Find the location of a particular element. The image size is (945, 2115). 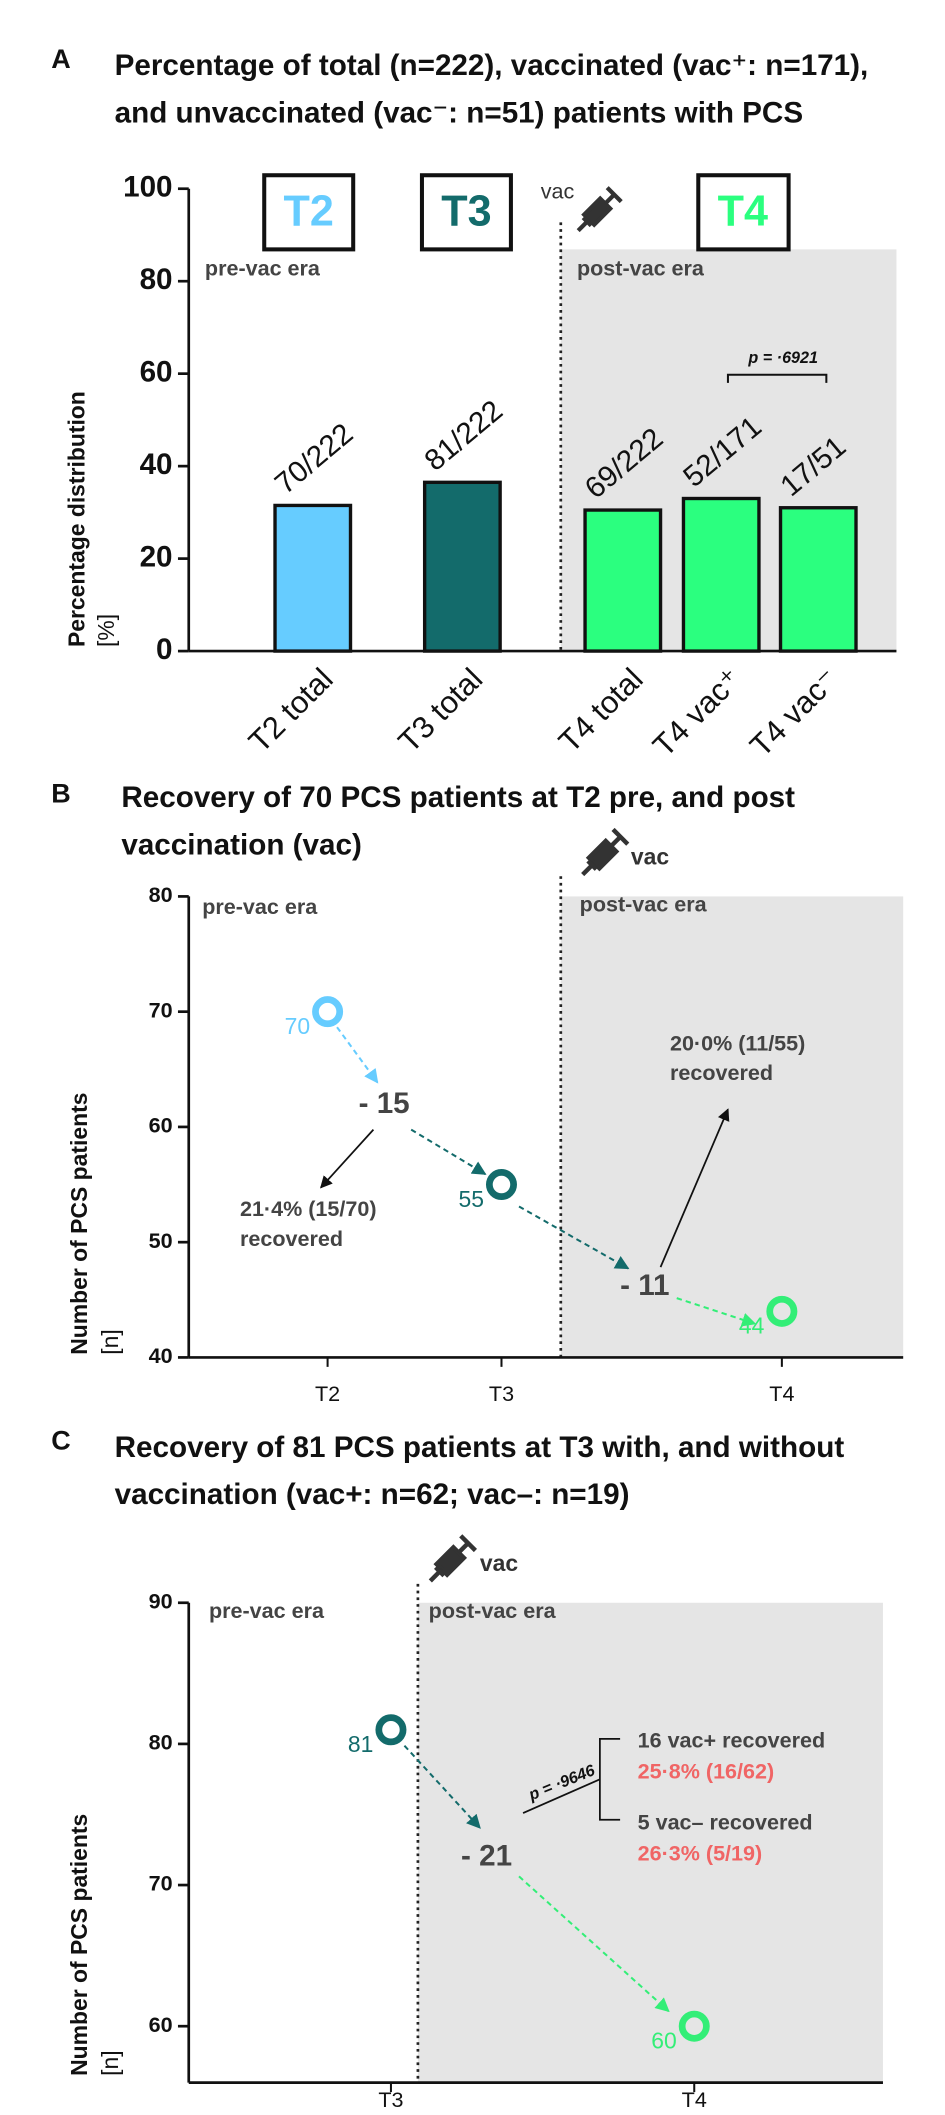

time-label: T2 is located at coordinates (309, 212).